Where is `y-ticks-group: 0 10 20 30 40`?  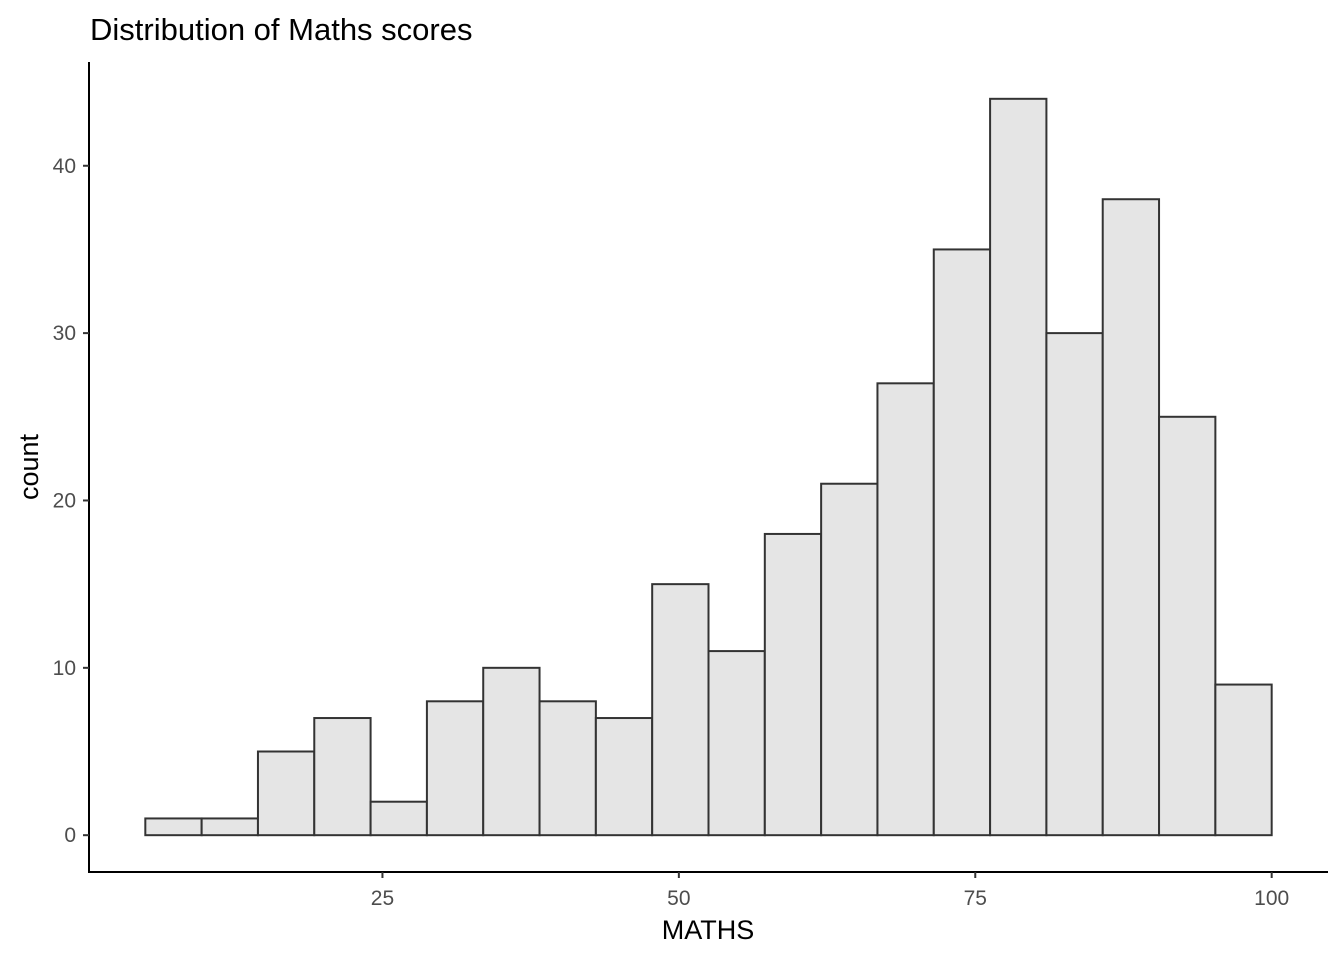
y-ticks-group: 0 10 20 30 40 is located at coordinates (71, 501).